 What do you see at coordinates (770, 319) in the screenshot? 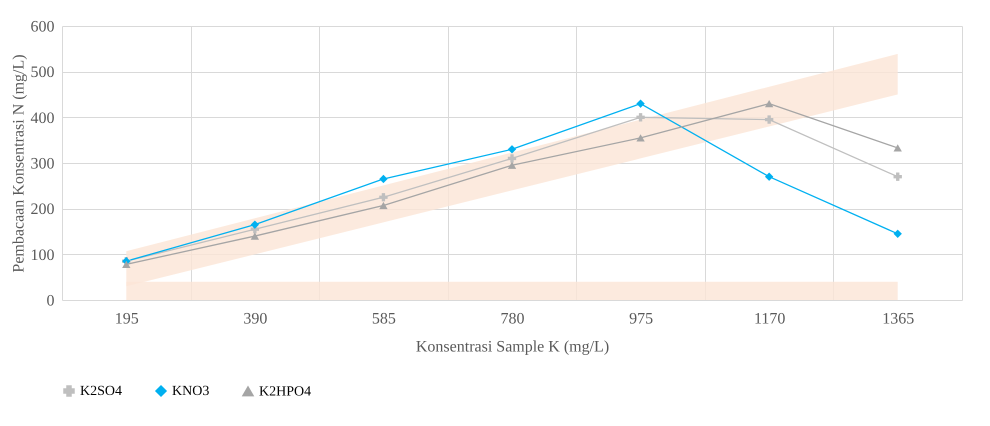
I see `x-tick-label: 1170` at bounding box center [770, 319].